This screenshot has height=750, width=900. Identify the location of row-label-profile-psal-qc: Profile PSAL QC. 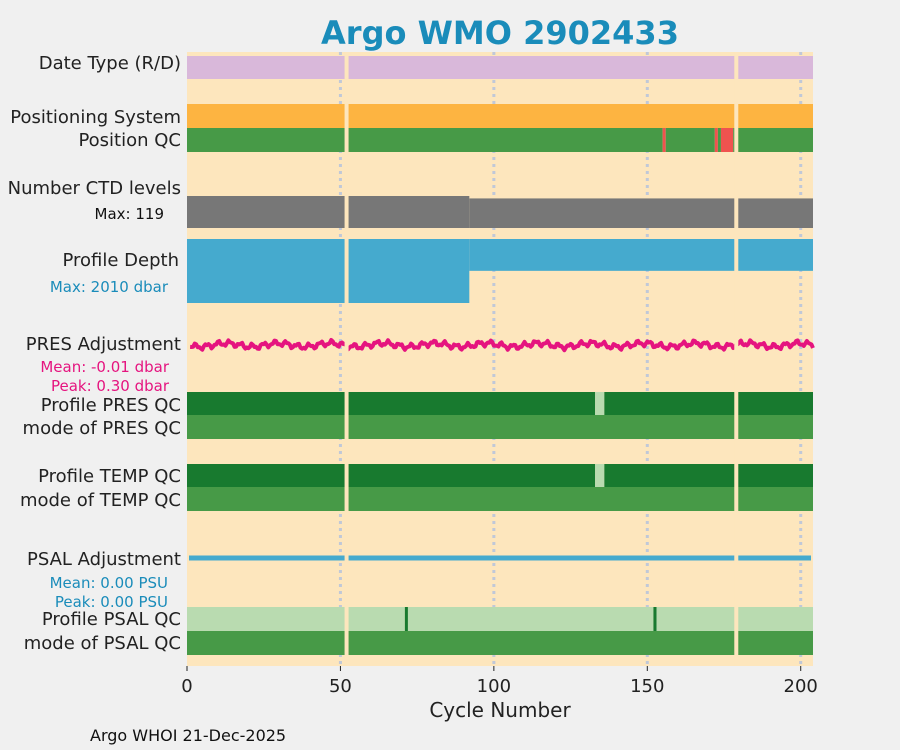
(111, 619).